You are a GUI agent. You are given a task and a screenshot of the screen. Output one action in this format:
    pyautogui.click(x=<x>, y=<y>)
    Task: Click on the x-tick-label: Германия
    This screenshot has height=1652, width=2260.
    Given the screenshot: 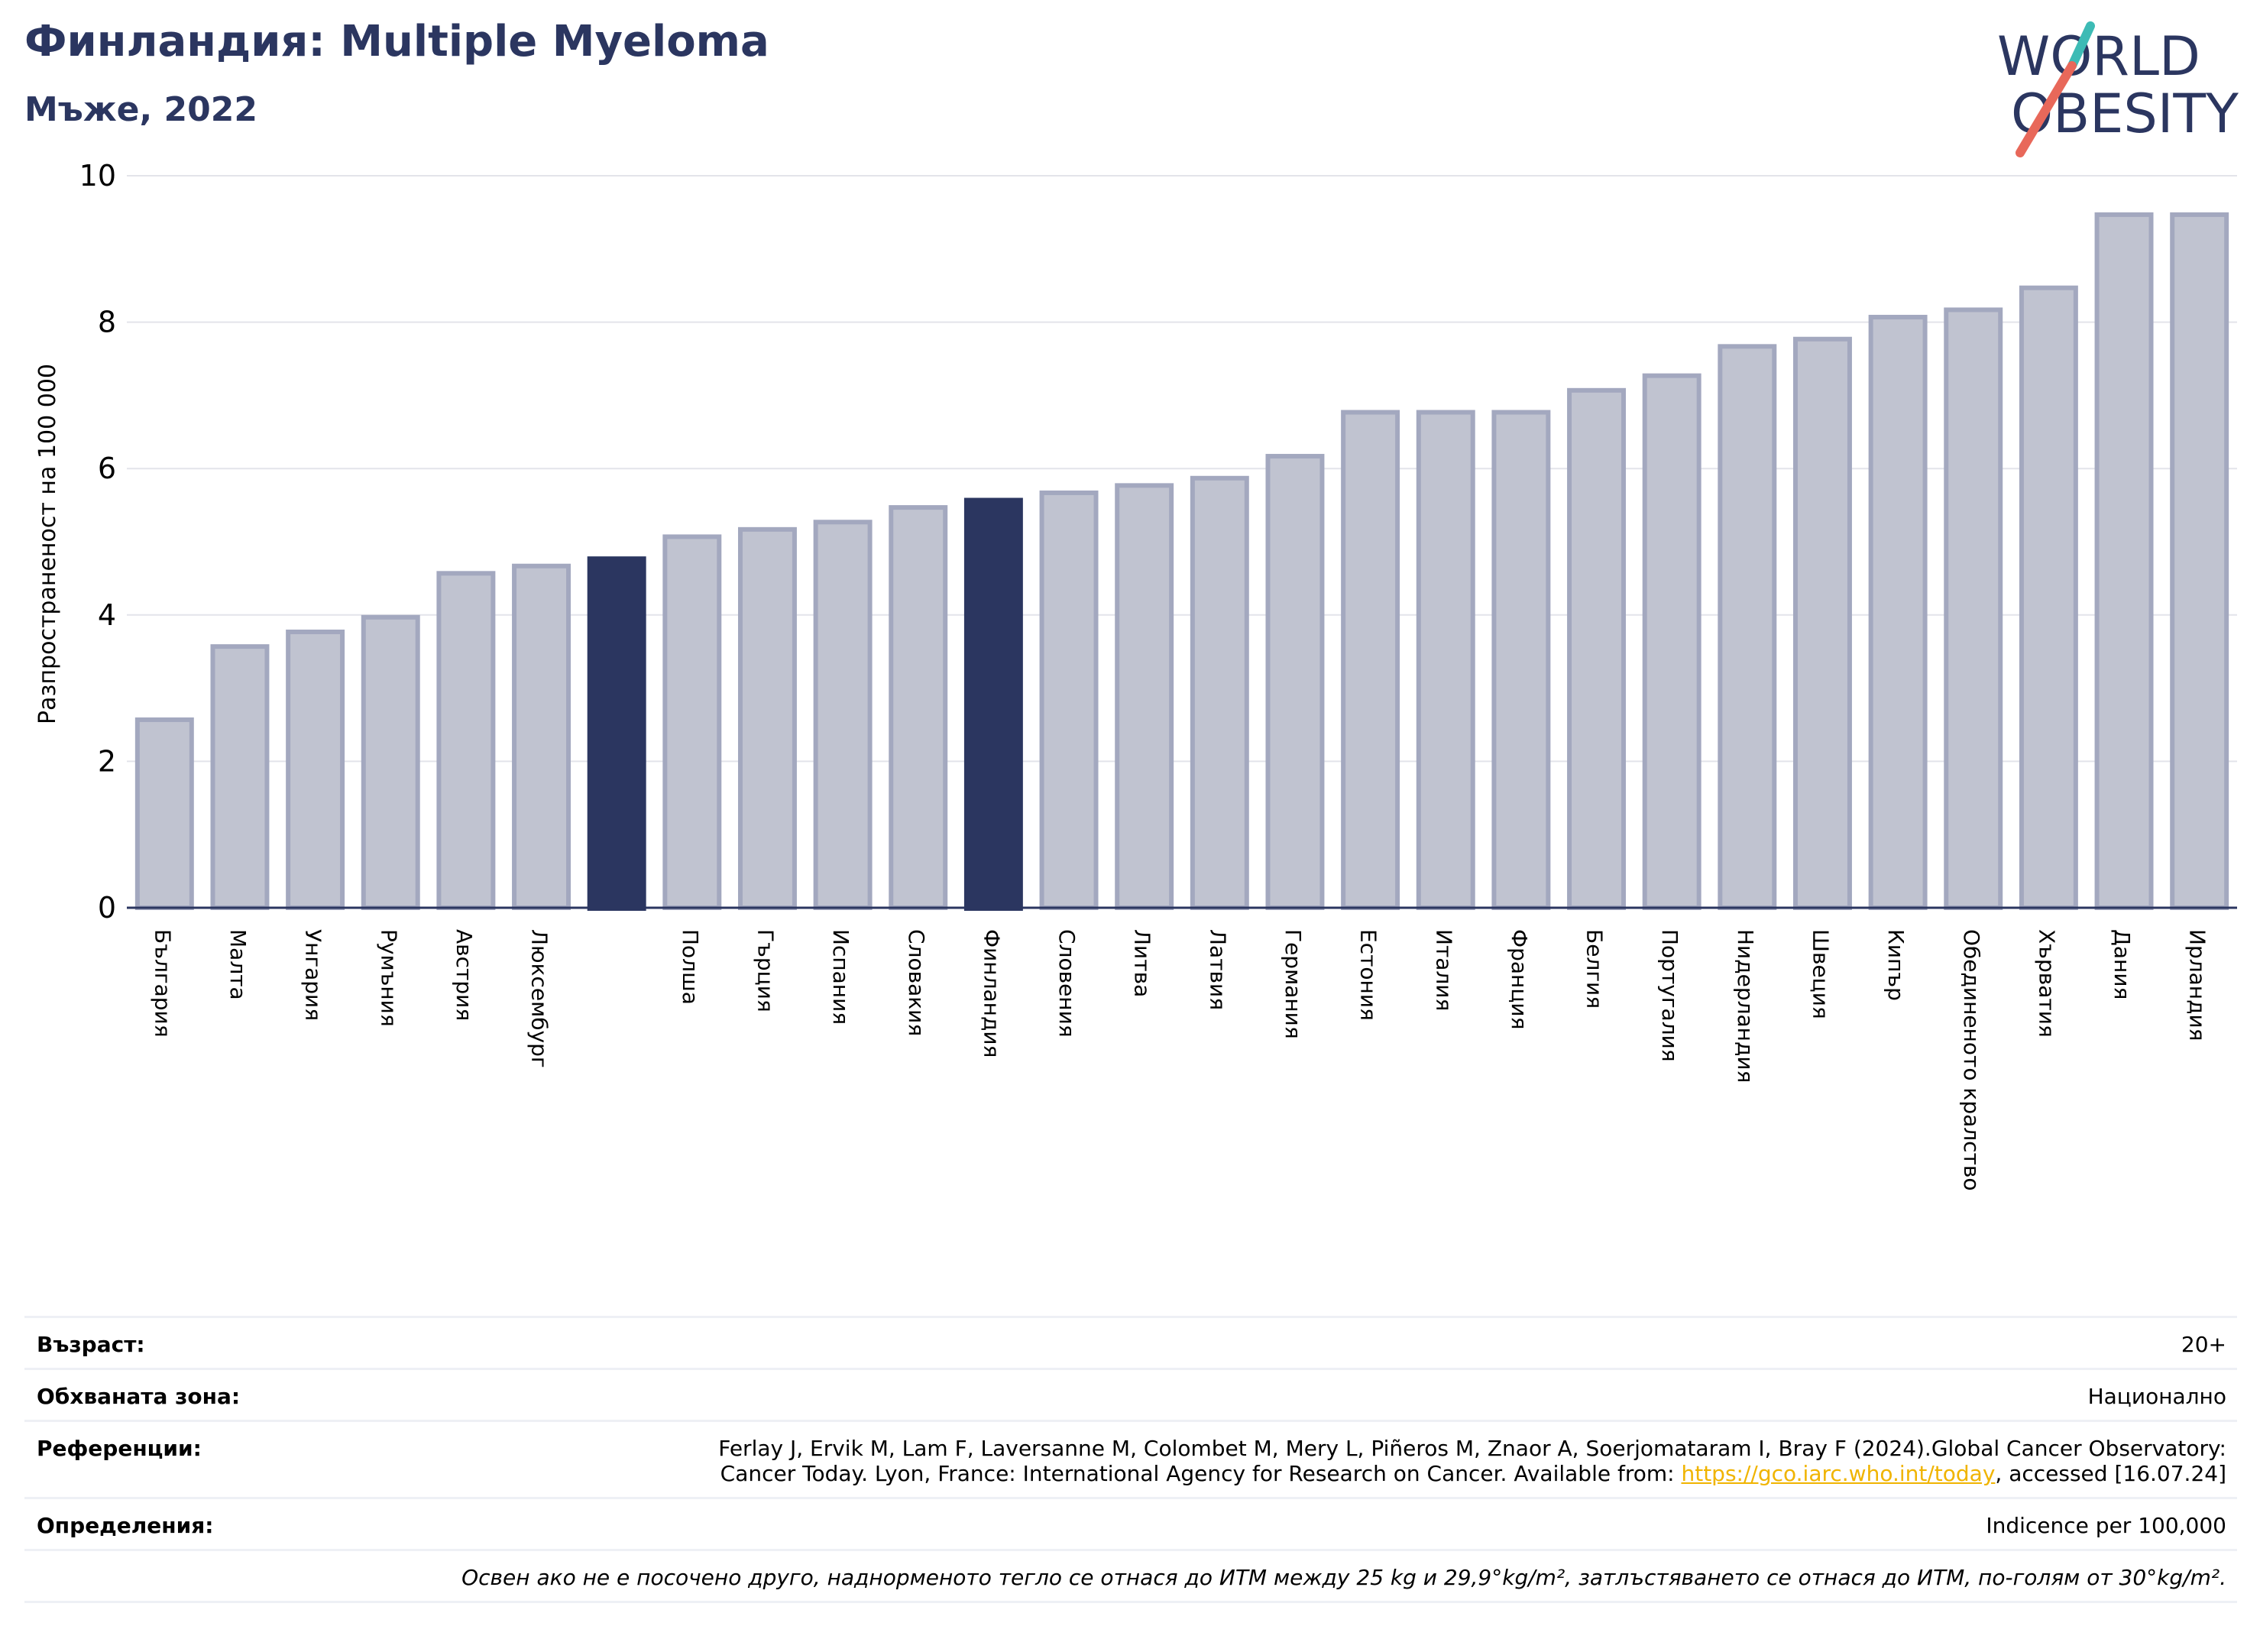 What is the action you would take?
    pyautogui.click(x=1293, y=984)
    